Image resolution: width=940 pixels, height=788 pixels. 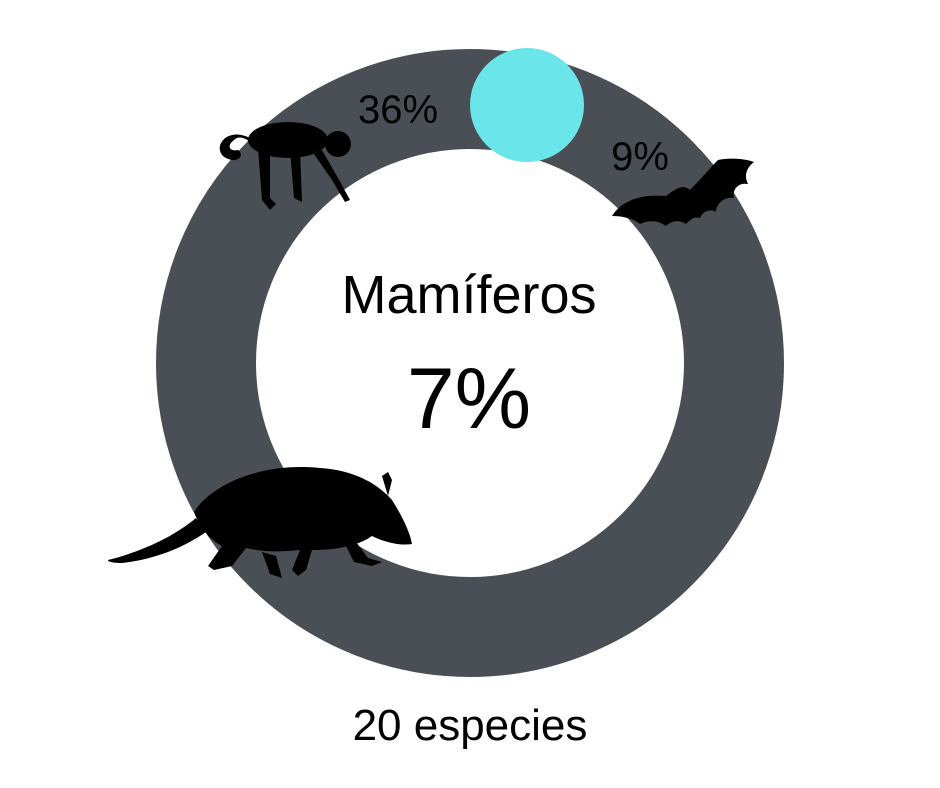 I want to click on species-count: 20 especies, so click(x=470, y=725).